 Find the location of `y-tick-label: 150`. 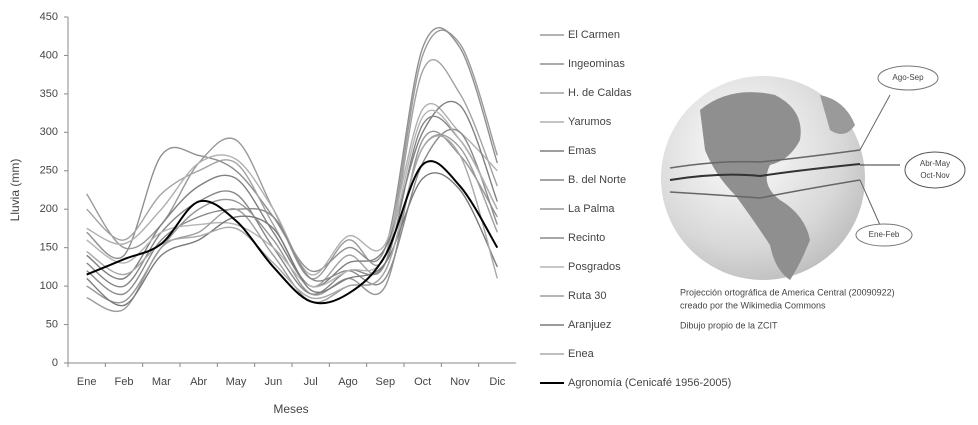

y-tick-label: 150 is located at coordinates (49, 248).